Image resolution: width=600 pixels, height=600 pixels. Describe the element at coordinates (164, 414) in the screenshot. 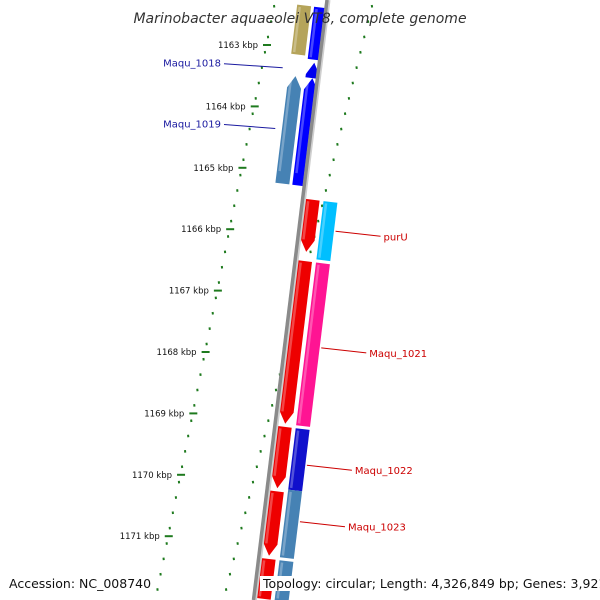

I see `tick-label: 1169 kbp` at that location.